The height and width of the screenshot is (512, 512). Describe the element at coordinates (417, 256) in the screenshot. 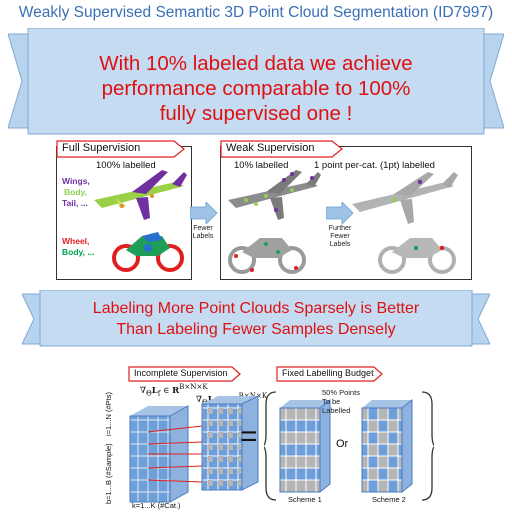

I see `motorbike-1pt` at that location.